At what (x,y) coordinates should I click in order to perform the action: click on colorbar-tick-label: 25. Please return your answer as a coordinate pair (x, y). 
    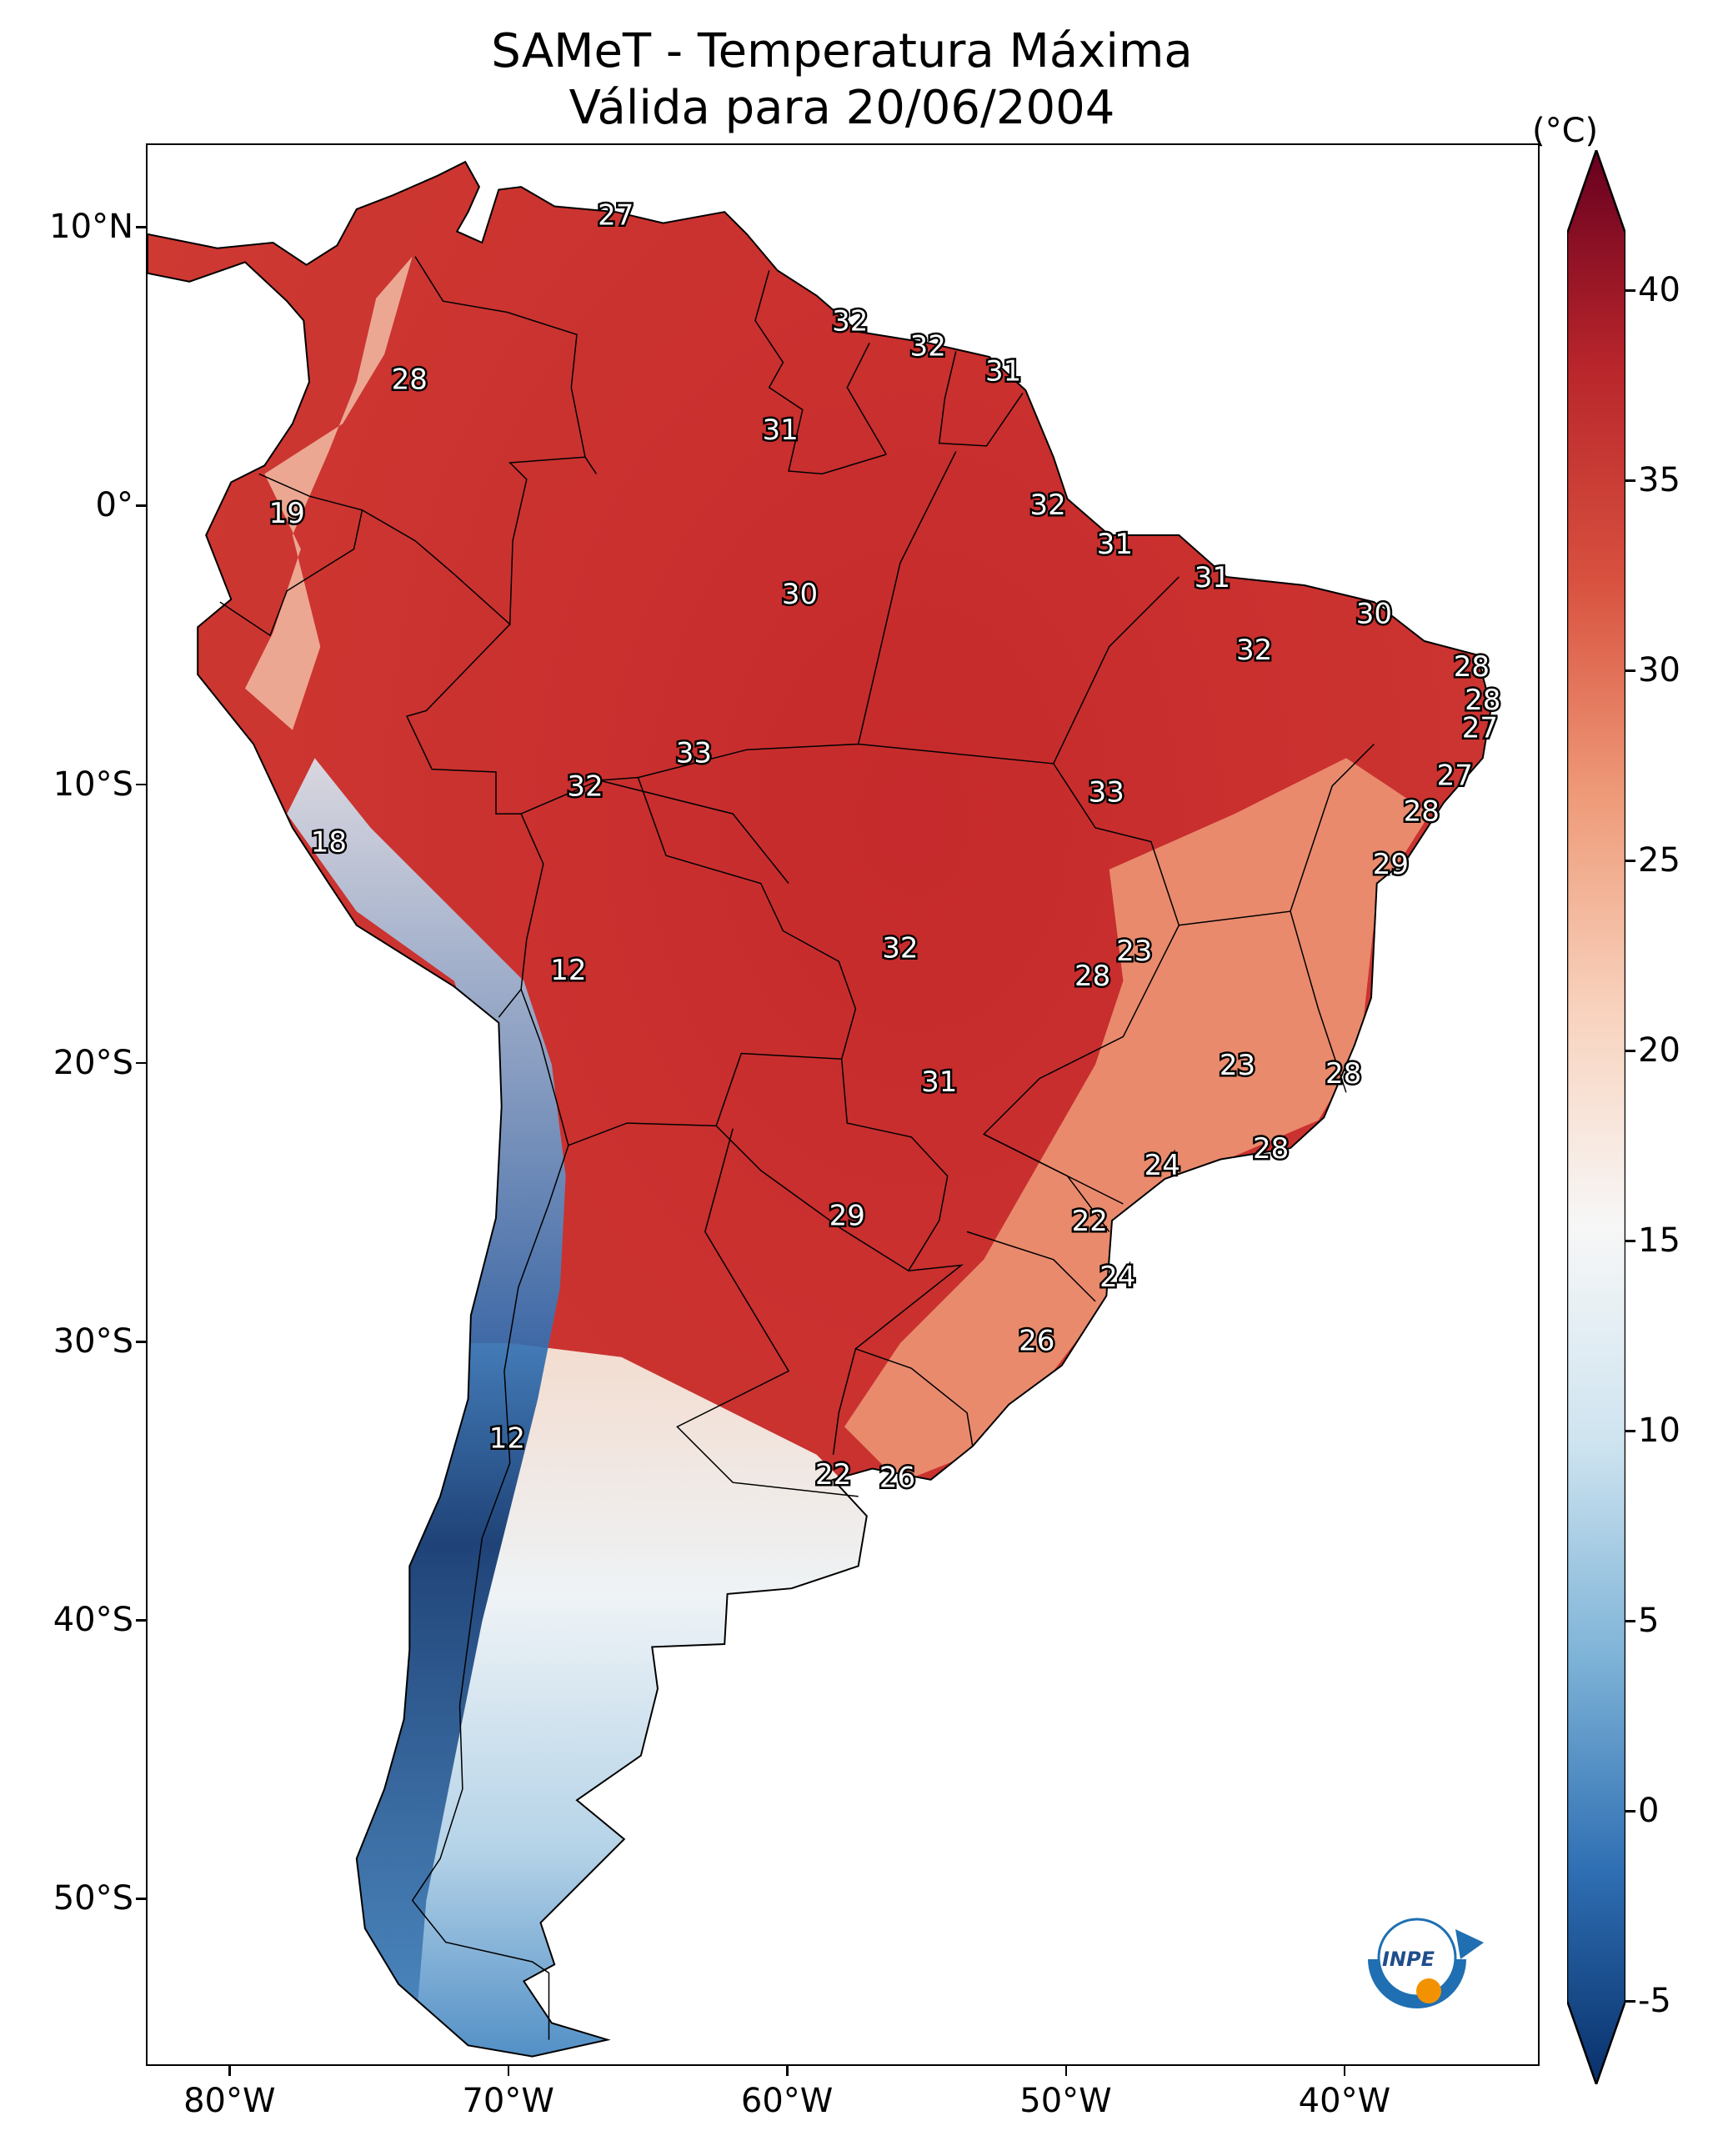
    Looking at the image, I should click on (1659, 861).